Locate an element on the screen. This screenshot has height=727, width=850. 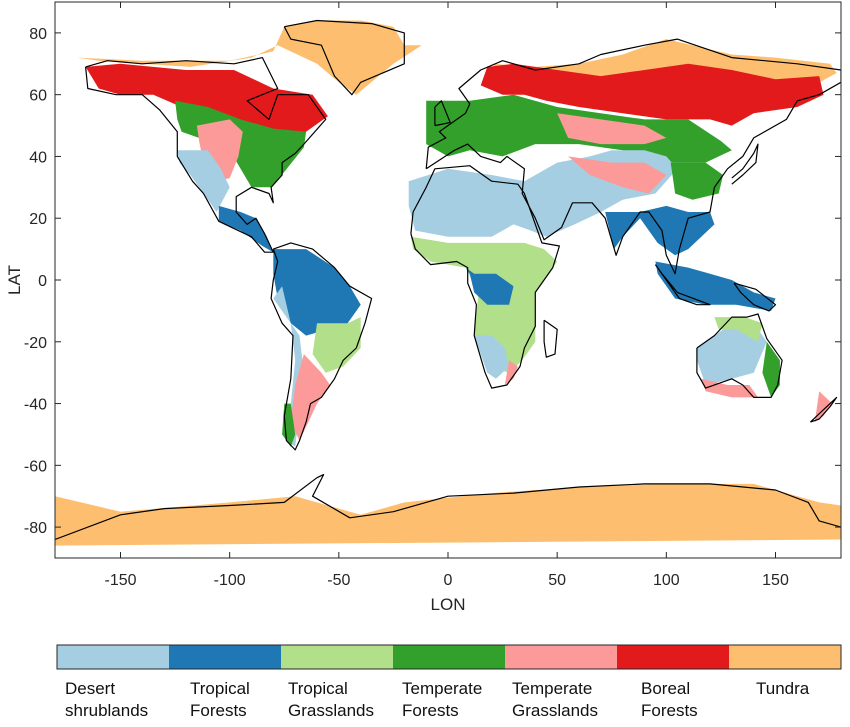
legend-label: Desert shrublands is located at coordinates (106, 700).